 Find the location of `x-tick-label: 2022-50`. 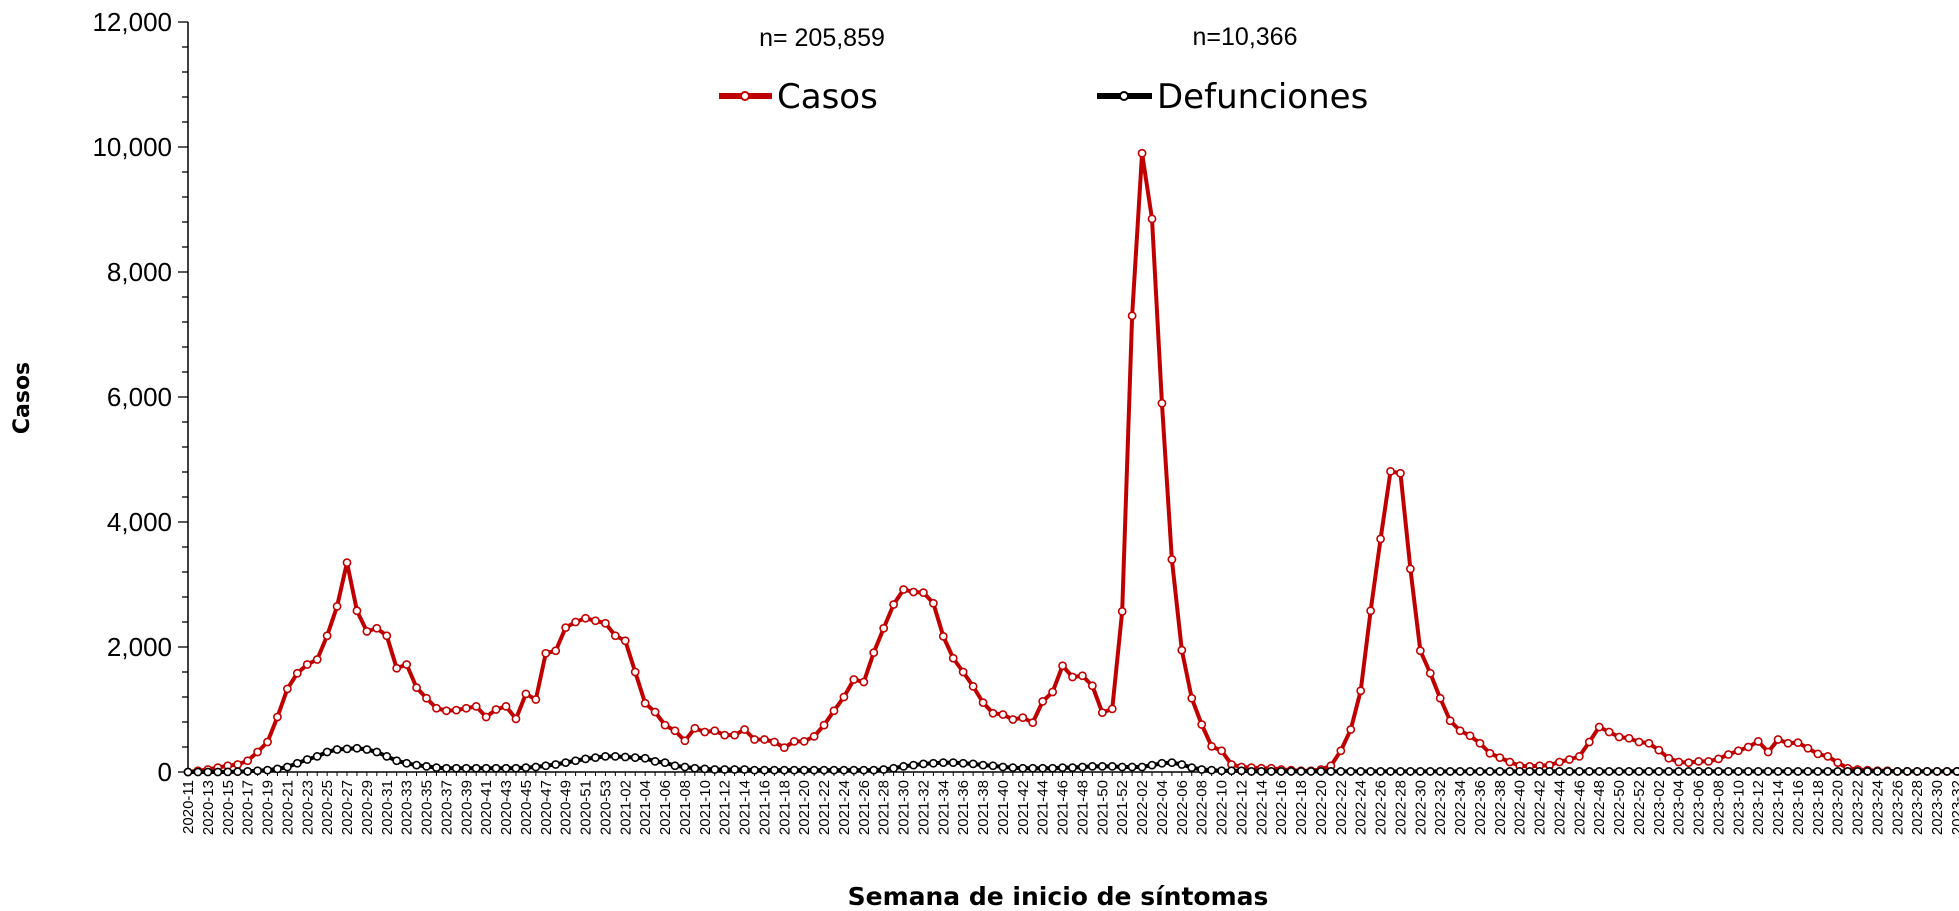

x-tick-label: 2022-50 is located at coordinates (1619, 807).